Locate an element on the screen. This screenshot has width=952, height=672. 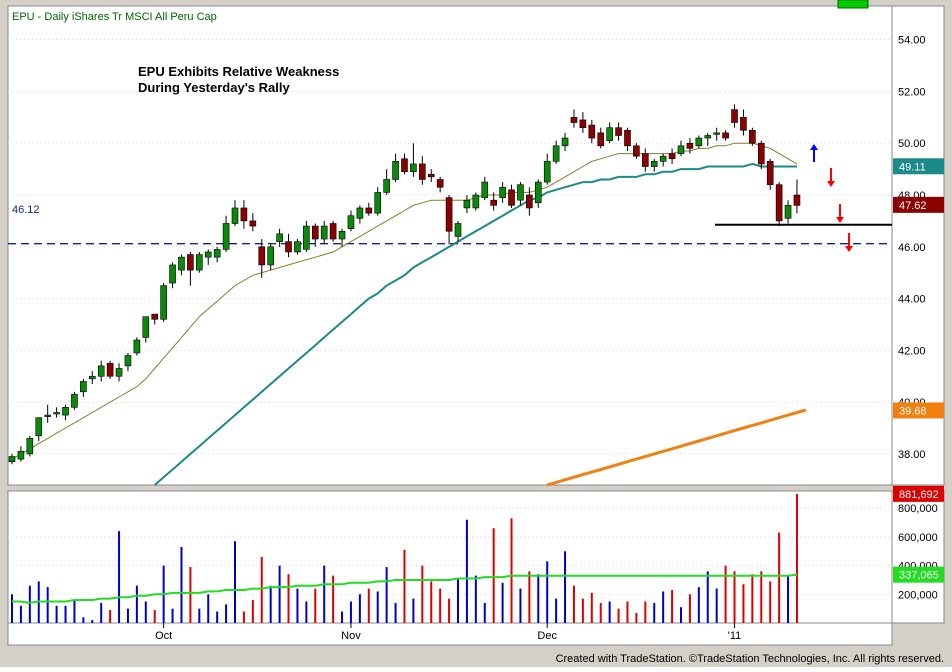
ma-long-last-tag is located at coordinates (918, 410).